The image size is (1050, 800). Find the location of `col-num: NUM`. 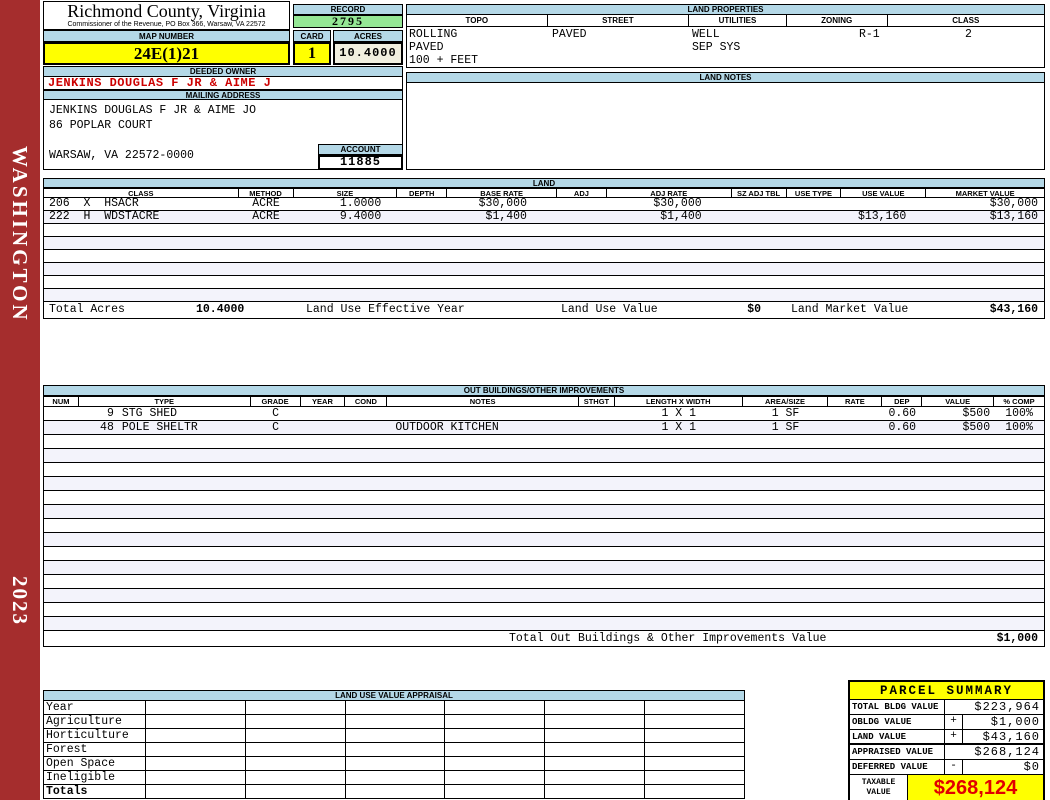

col-num: NUM is located at coordinates (61, 401).